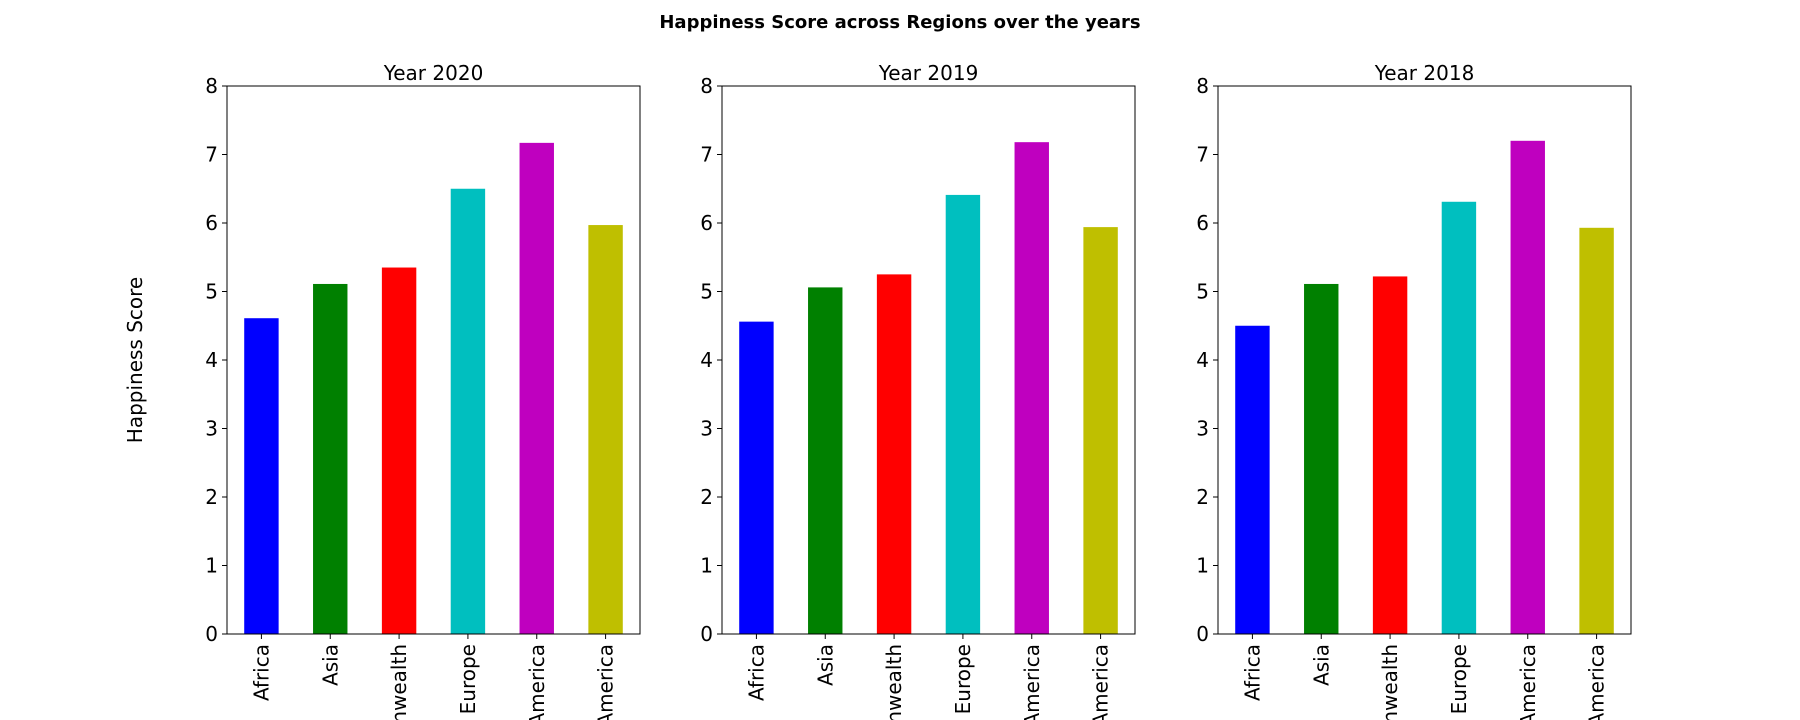 The width and height of the screenshot is (1800, 720). What do you see at coordinates (433, 73) in the screenshot?
I see `subplot-title: Year 2020` at bounding box center [433, 73].